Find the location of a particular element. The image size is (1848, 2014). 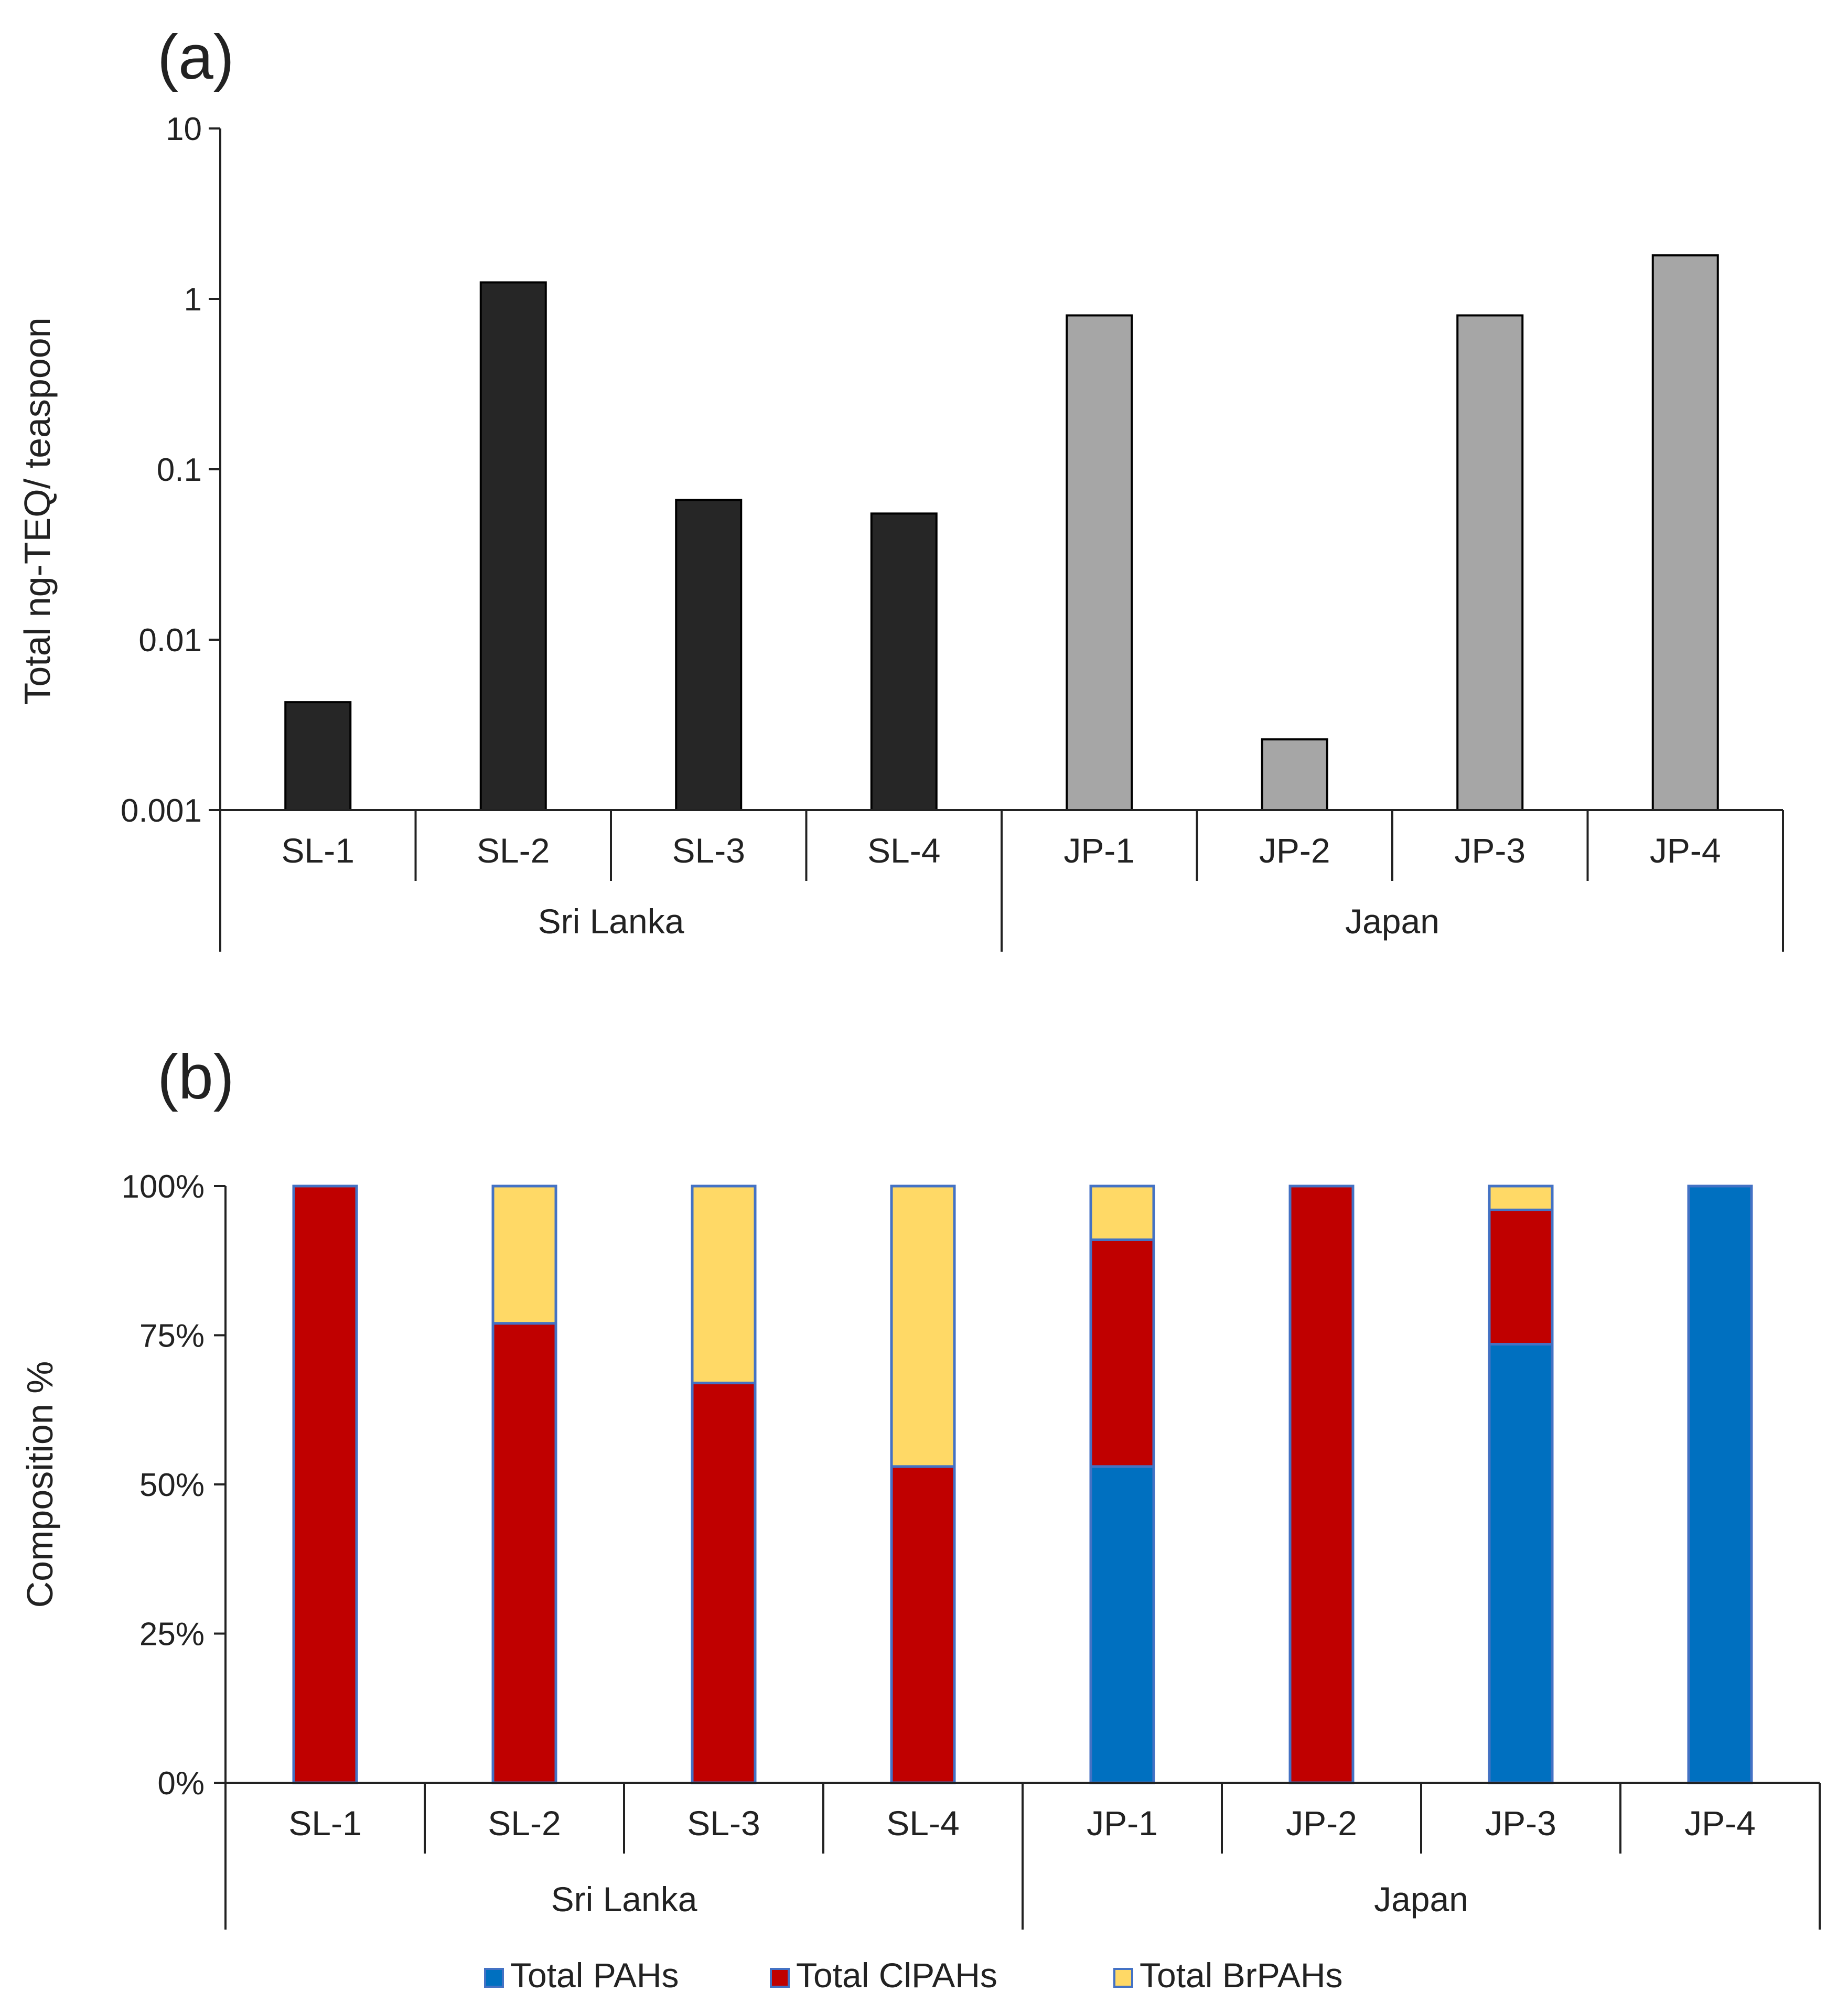

panel-b-group-label-sri-lanka: Sri Lanka is located at coordinates (624, 1899).